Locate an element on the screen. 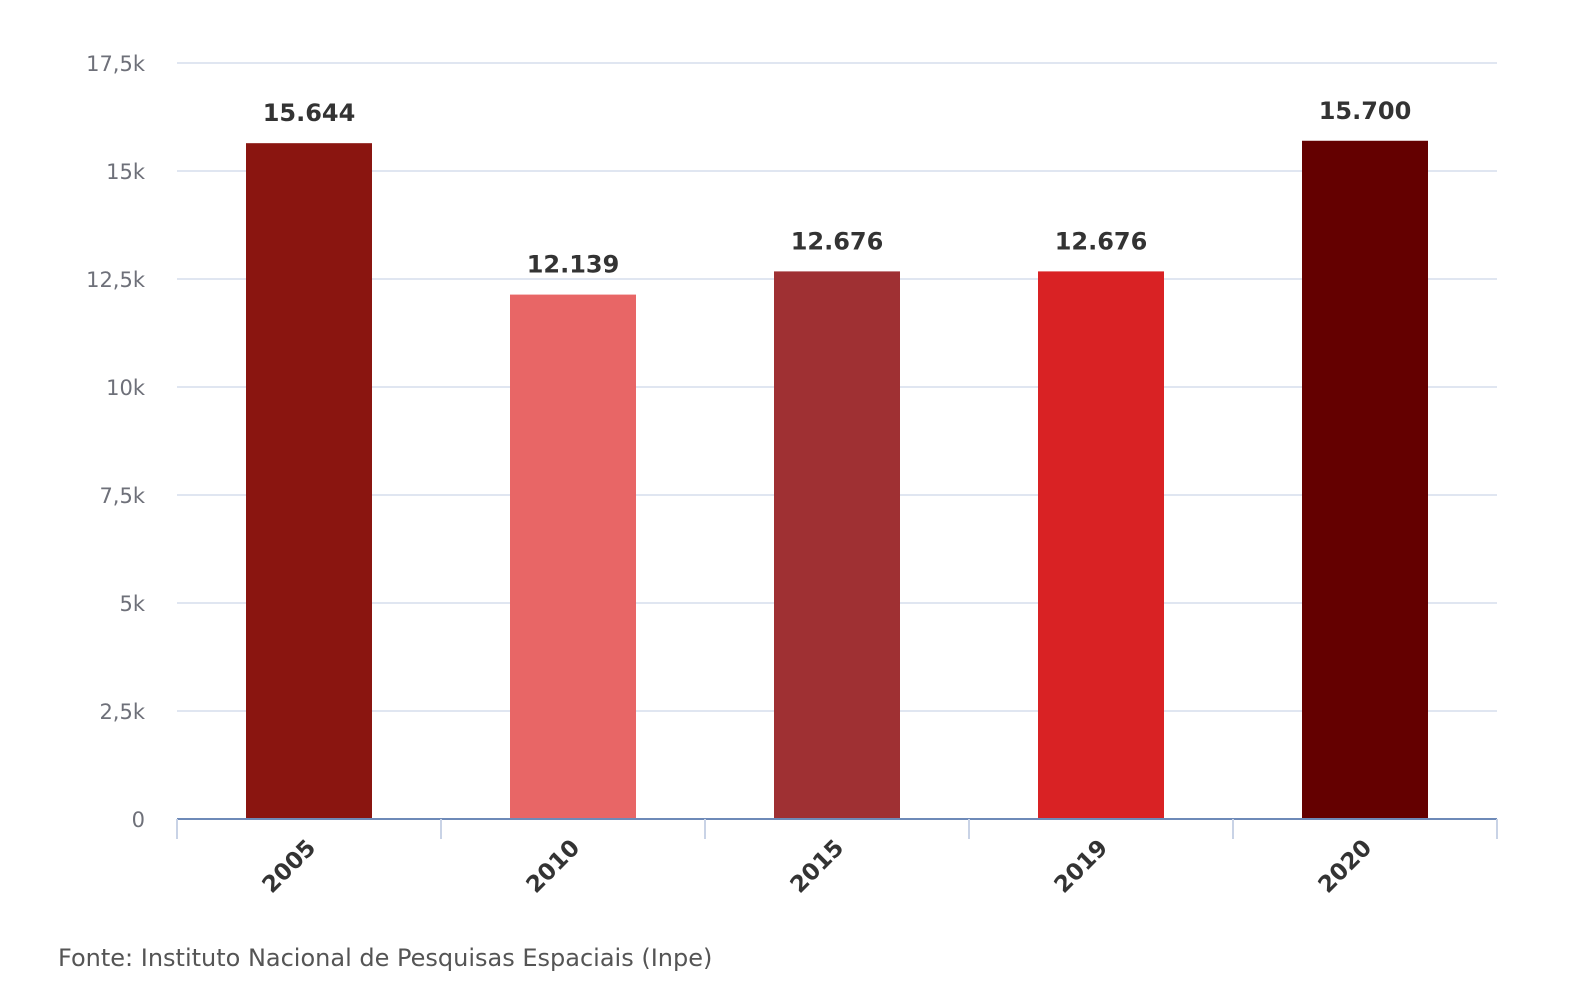  y-tick-label: 15k is located at coordinates (126, 172).